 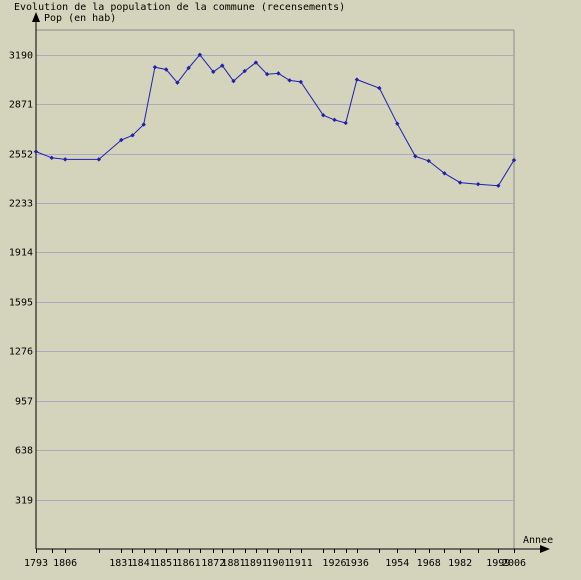 I want to click on x-tick-label: 1982, so click(x=460, y=563).